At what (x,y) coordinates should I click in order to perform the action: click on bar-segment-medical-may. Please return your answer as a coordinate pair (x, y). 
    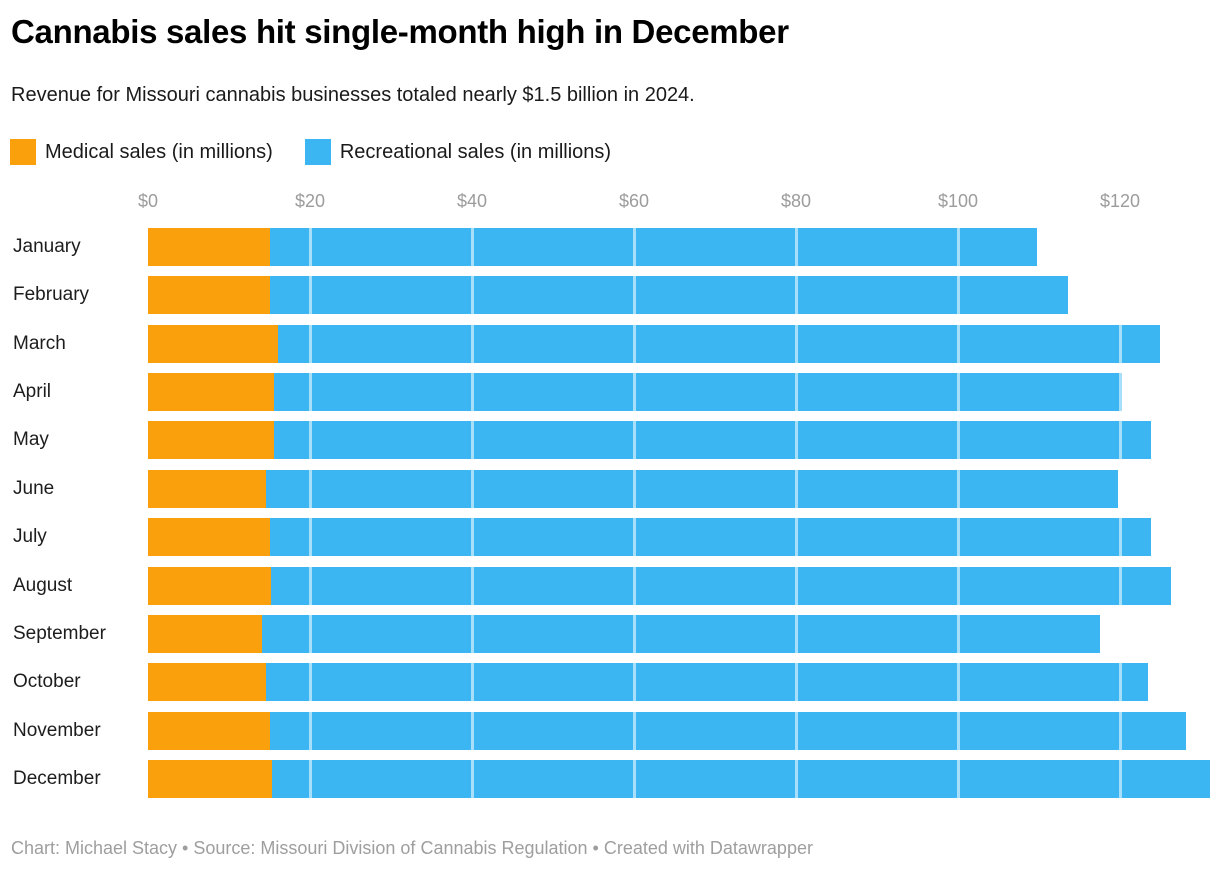
    Looking at the image, I should click on (211, 440).